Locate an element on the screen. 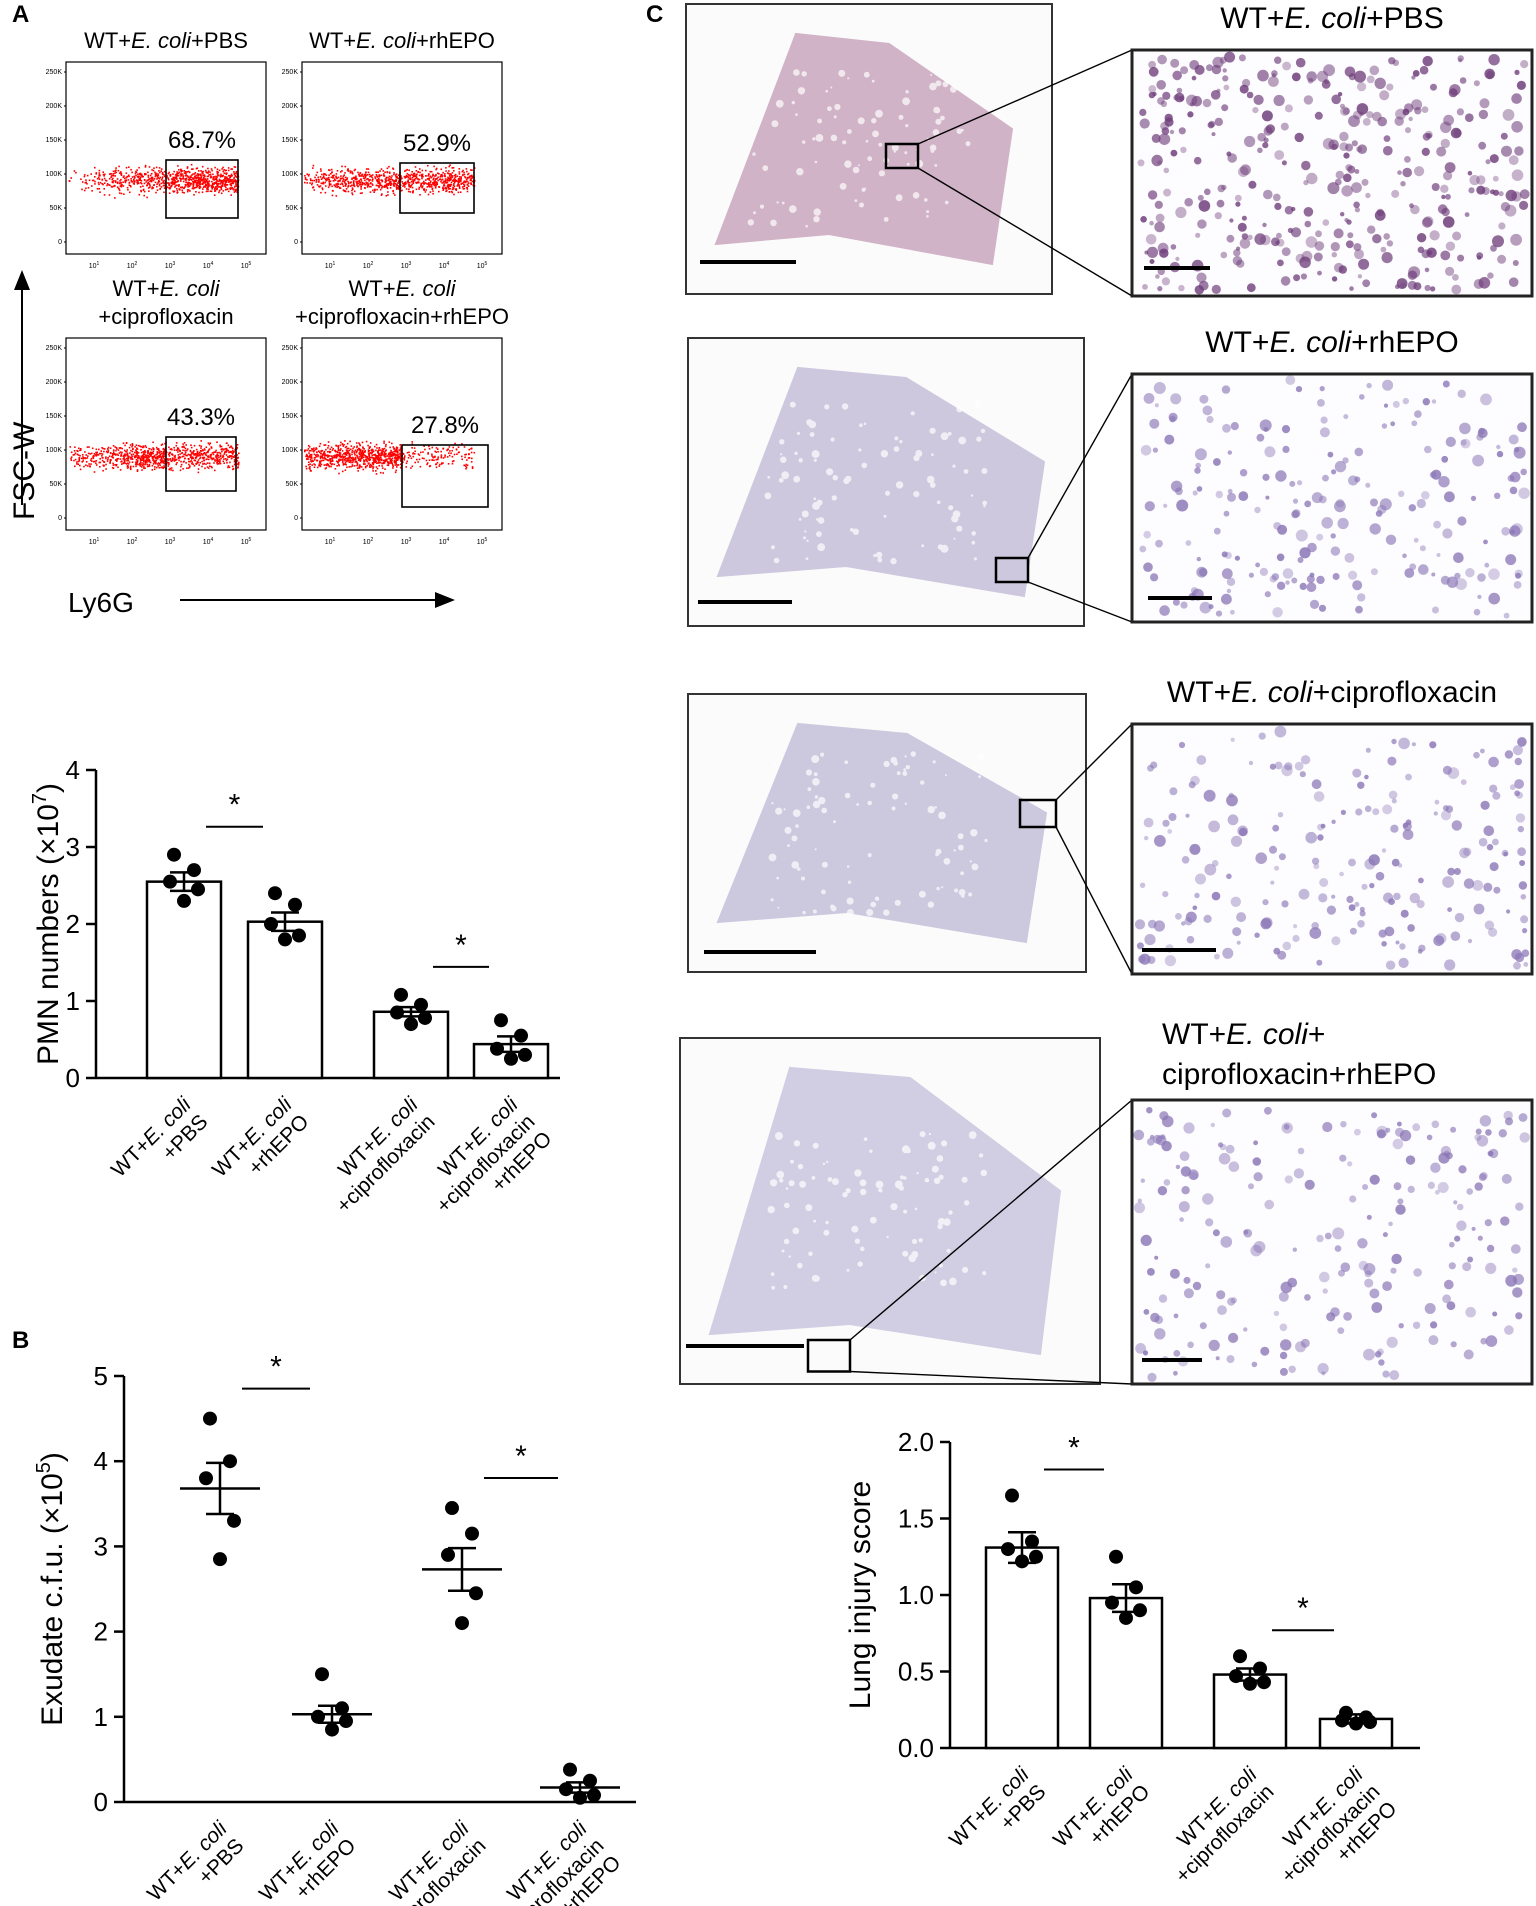 This screenshot has height=1906, width=1536. flow-y-tick: 200K is located at coordinates (290, 382).